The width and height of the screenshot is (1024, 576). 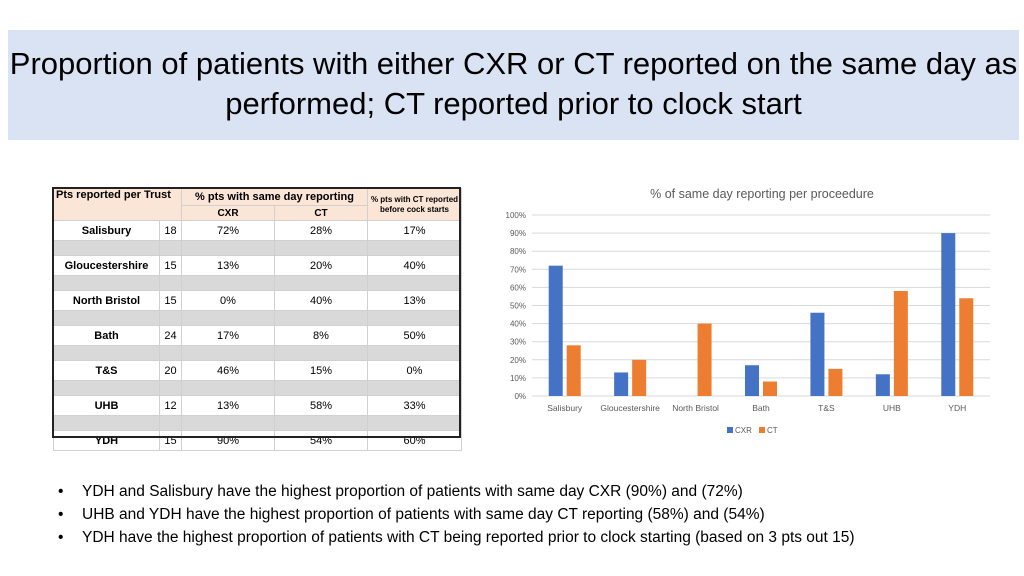 I want to click on x-tick-label: Bath, so click(x=761, y=408).